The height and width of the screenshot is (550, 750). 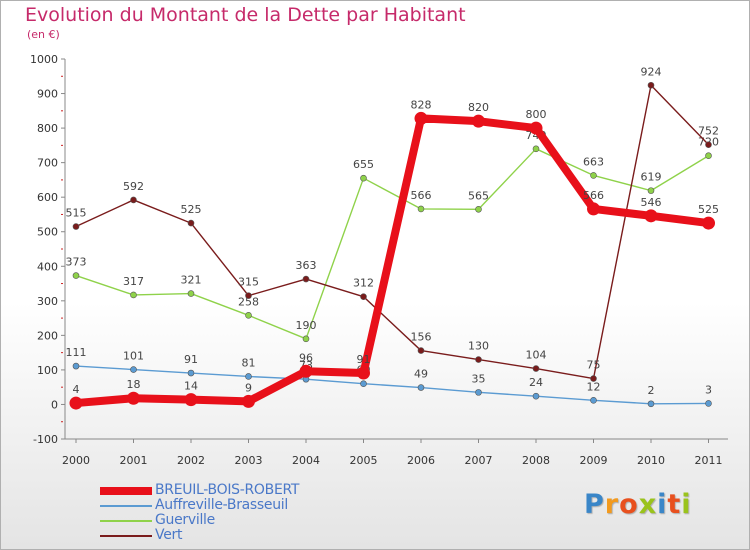 I want to click on data-label: 312, so click(x=363, y=283).